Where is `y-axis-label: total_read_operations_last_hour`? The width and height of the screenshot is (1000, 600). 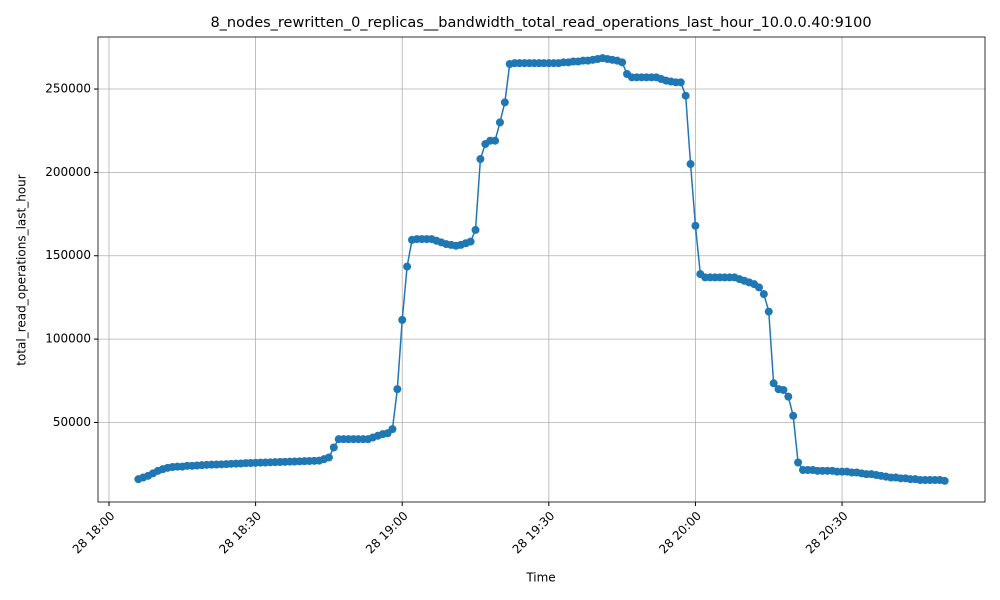
y-axis-label: total_read_operations_last_hour is located at coordinates (22, 270).